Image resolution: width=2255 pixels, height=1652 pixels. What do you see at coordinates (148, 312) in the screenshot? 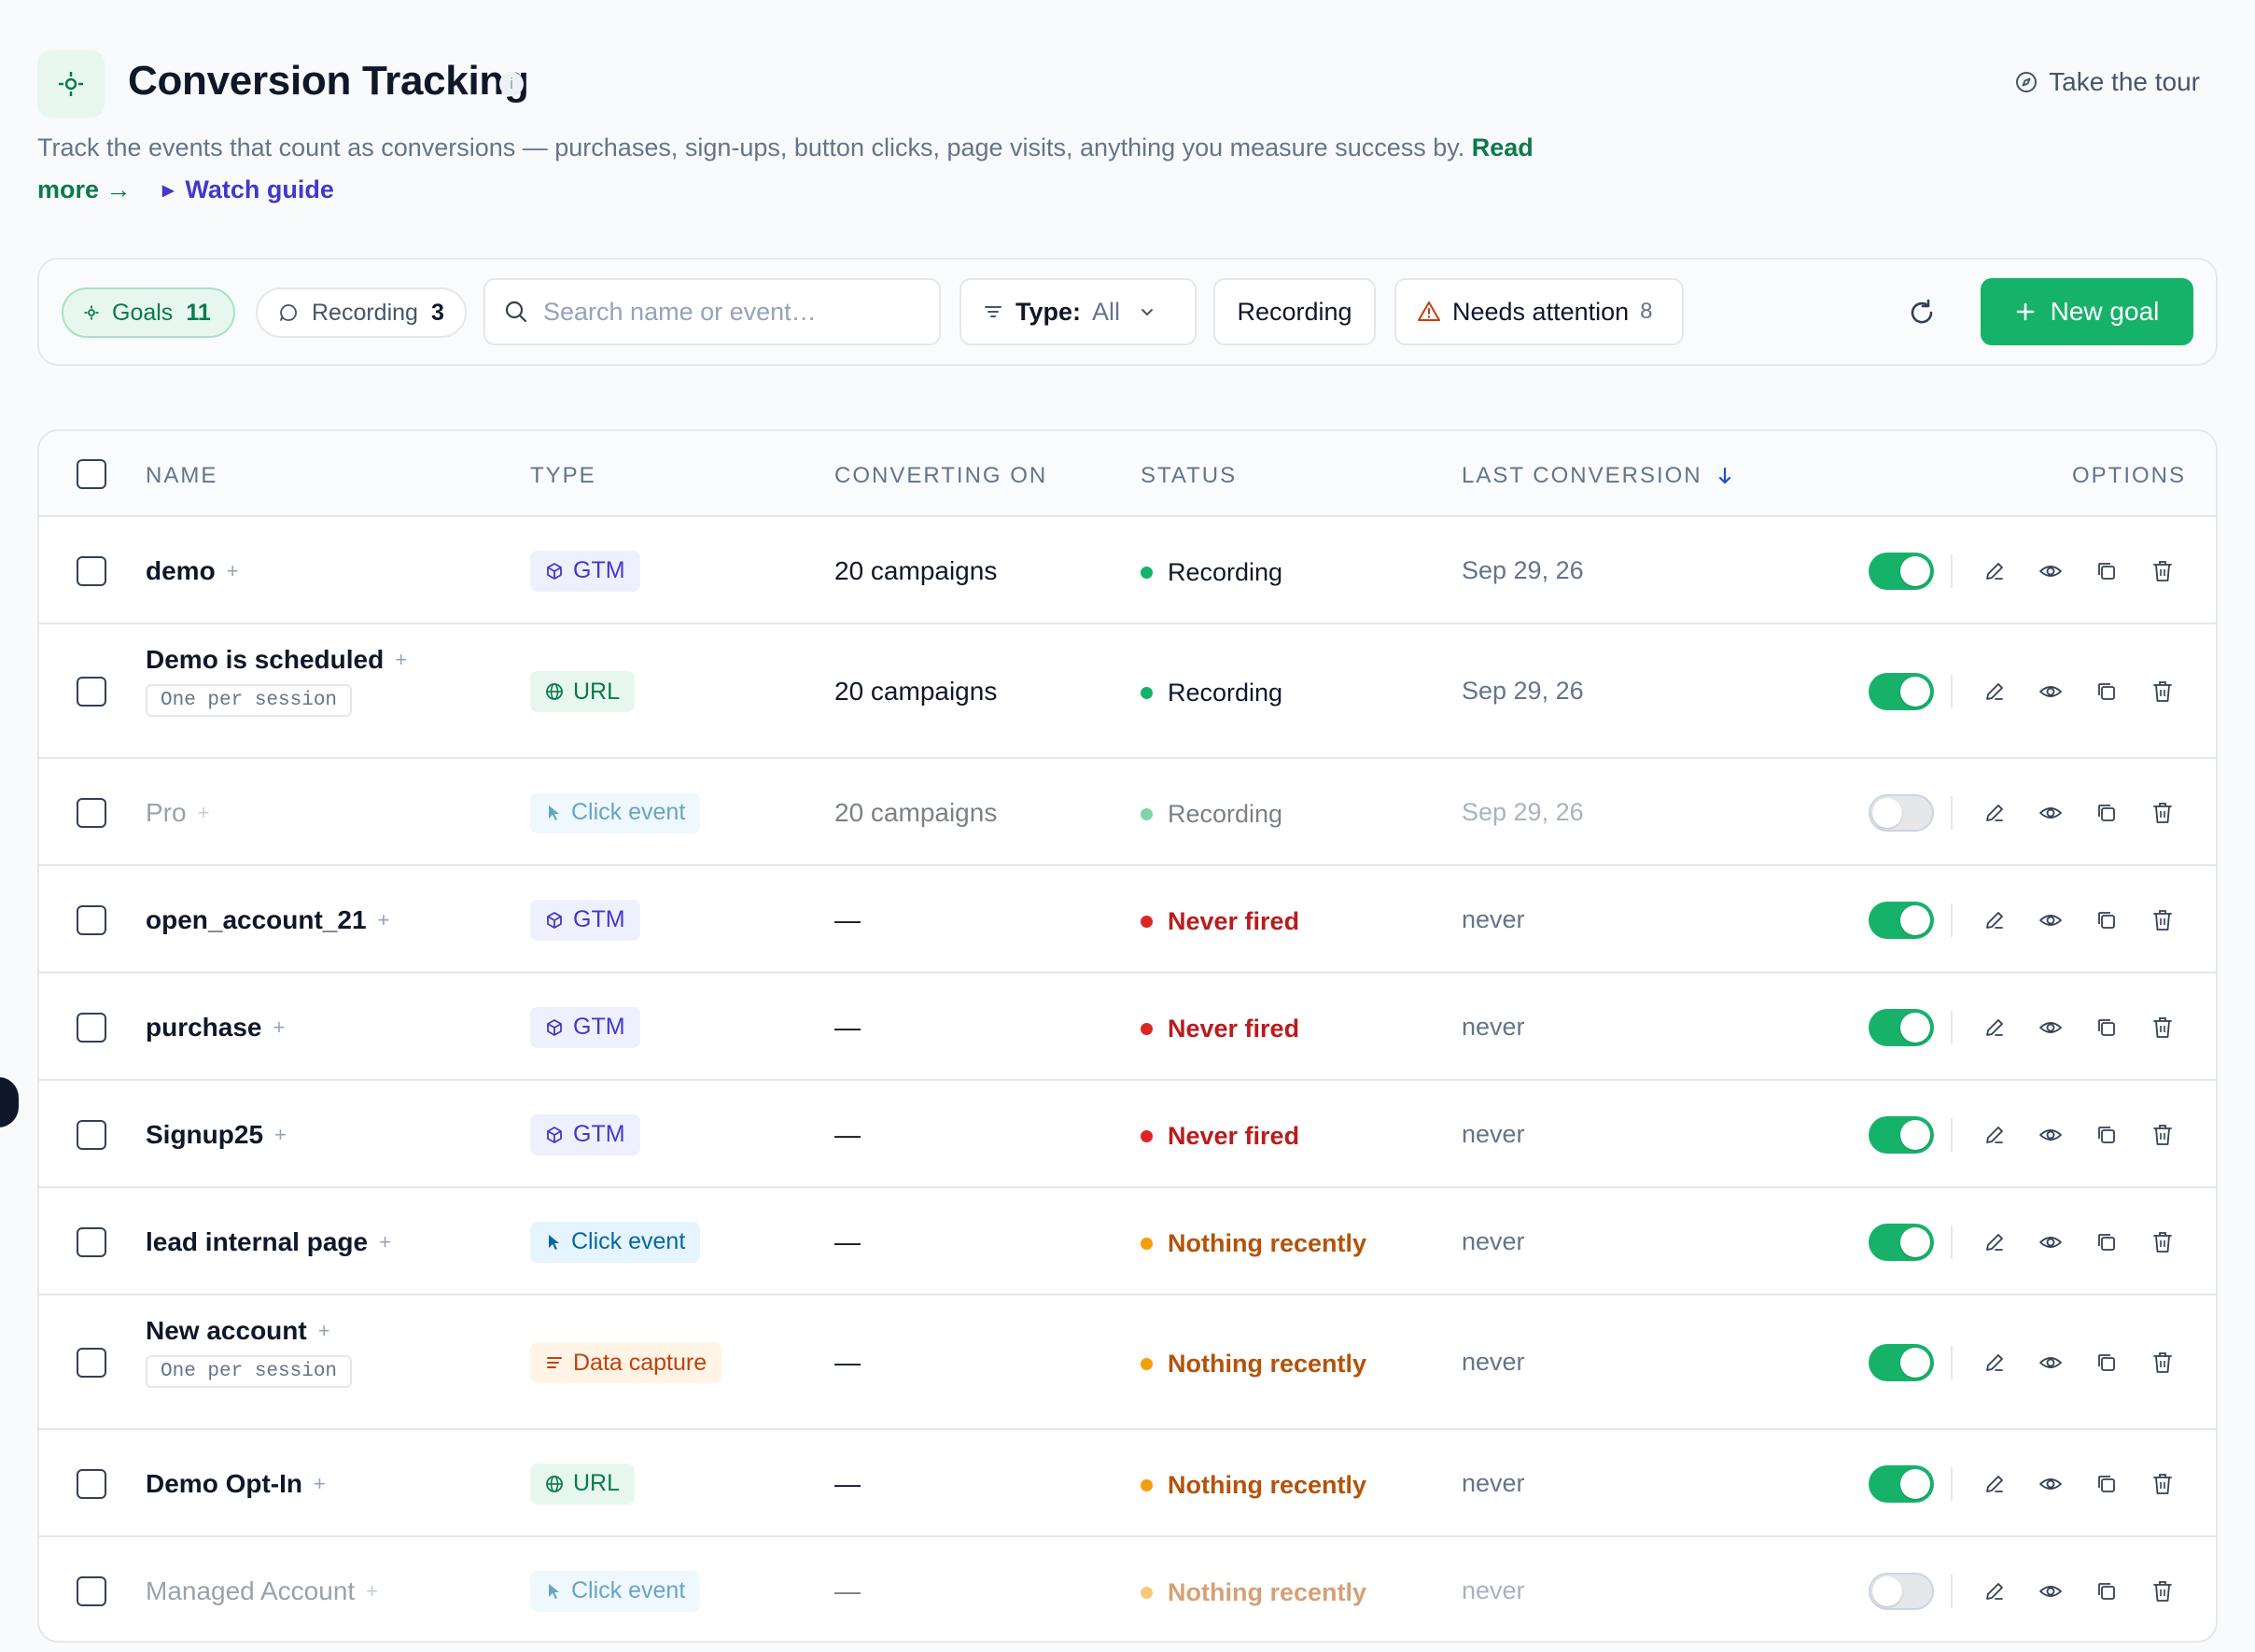
I see `goals-pill: Goals 11` at bounding box center [148, 312].